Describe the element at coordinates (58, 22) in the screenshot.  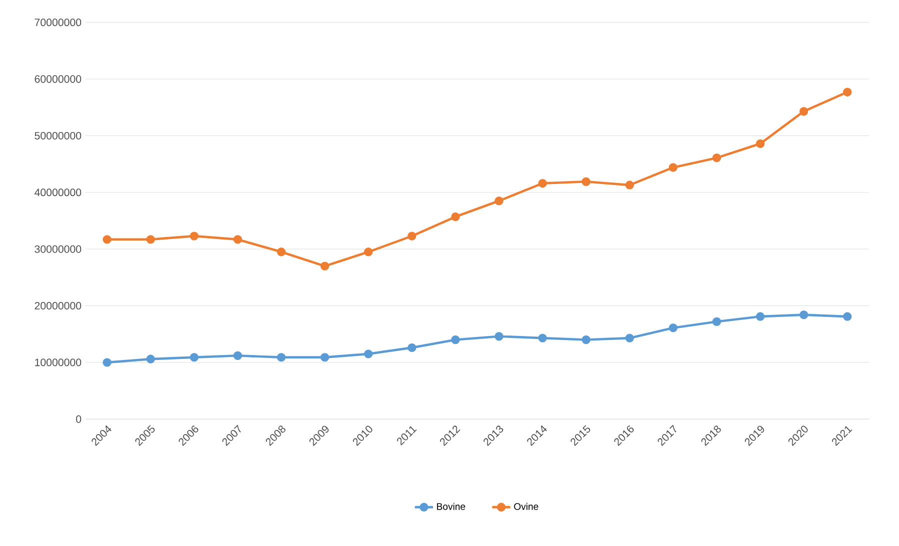
I see `y-tick-label: 70000000` at that location.